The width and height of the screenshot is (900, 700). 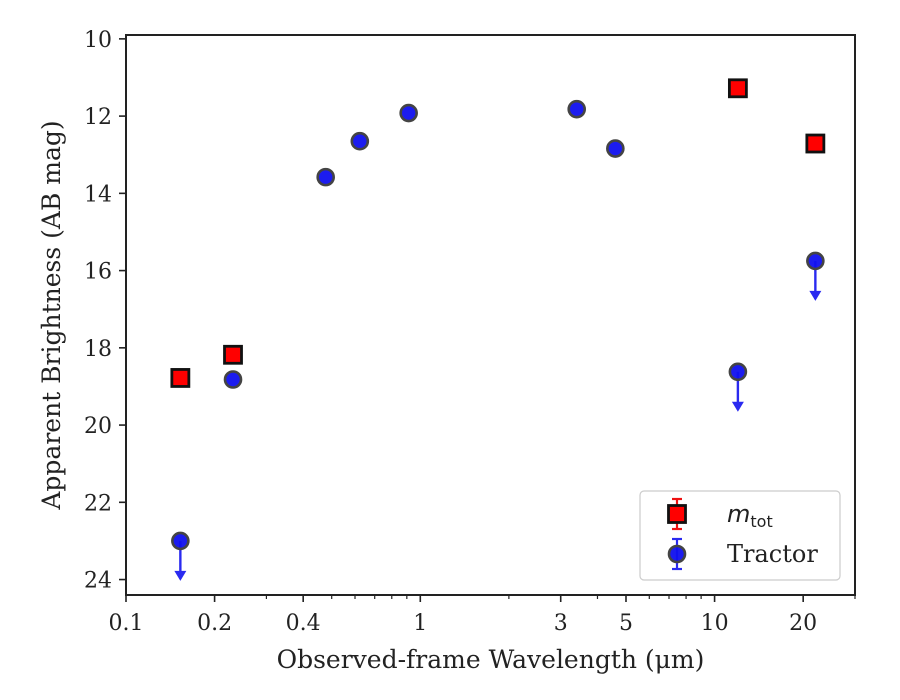 What do you see at coordinates (491, 659) in the screenshot?
I see `x-axis-title: Observed-frame Wavelength (μm)` at bounding box center [491, 659].